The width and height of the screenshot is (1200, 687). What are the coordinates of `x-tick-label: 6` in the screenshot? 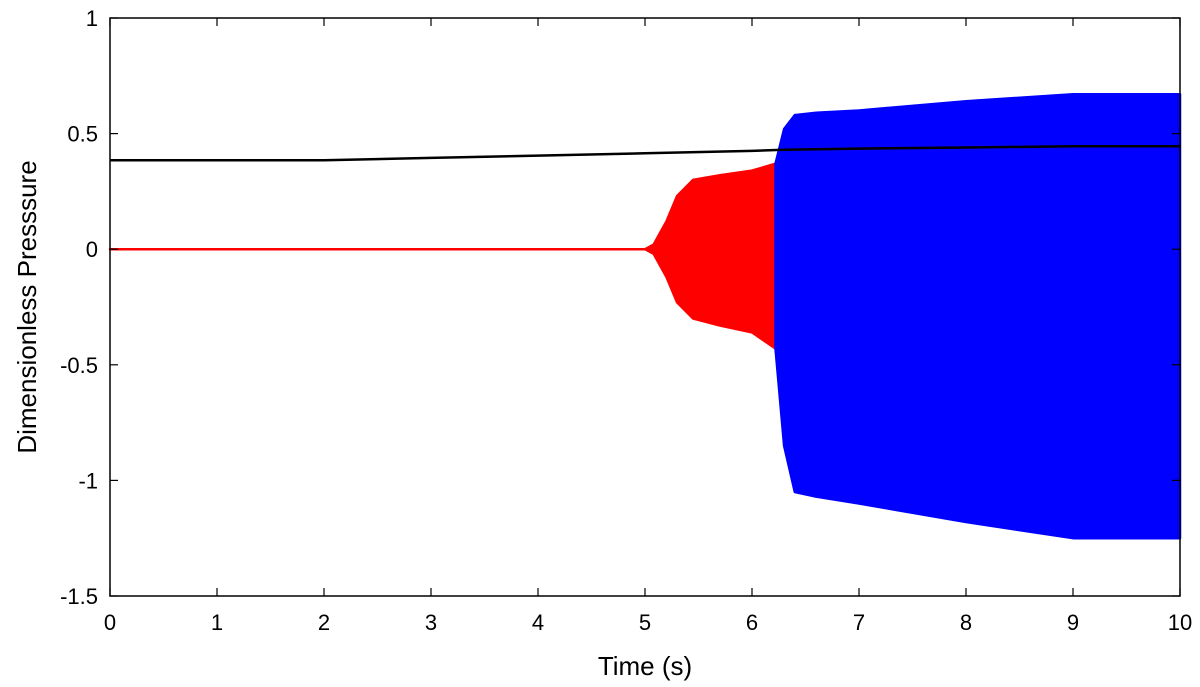 It's located at (752, 622).